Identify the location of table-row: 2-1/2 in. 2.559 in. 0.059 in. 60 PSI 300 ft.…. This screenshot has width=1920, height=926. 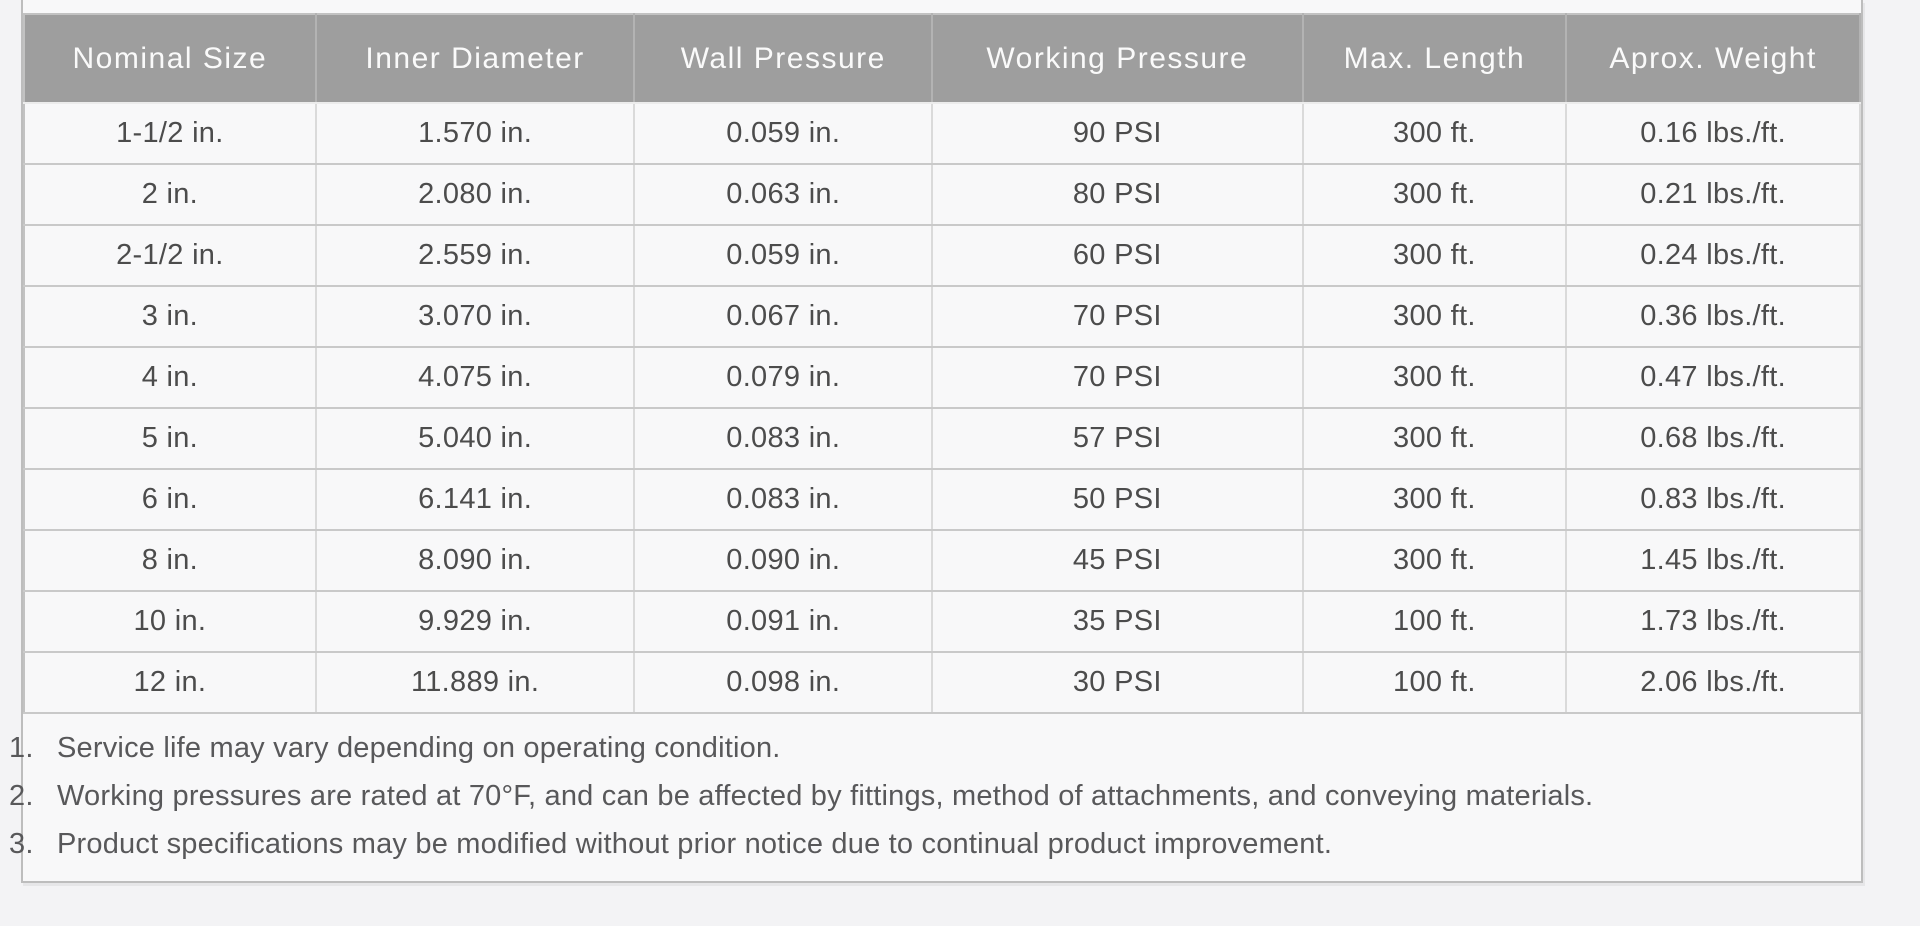
(942, 256).